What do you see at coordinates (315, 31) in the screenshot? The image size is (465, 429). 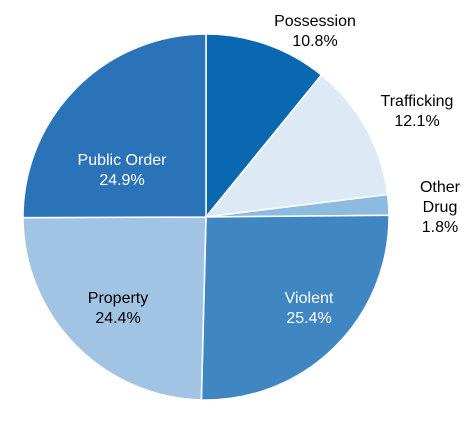 I see `slice-label-possession: Possession 10.8%` at bounding box center [315, 31].